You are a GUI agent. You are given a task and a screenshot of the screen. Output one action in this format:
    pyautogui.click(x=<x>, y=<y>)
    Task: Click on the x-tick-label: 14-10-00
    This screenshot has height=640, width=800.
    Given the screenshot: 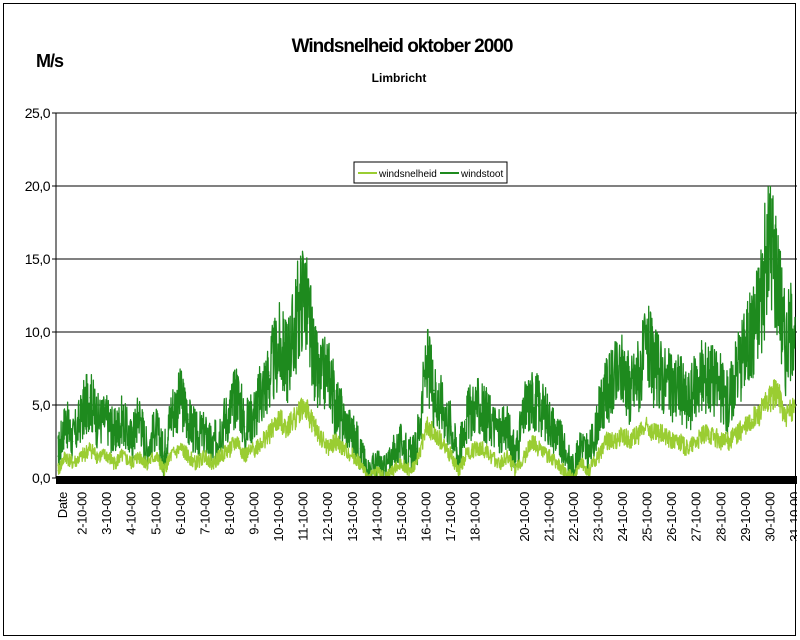 What is the action you would take?
    pyautogui.click(x=376, y=517)
    